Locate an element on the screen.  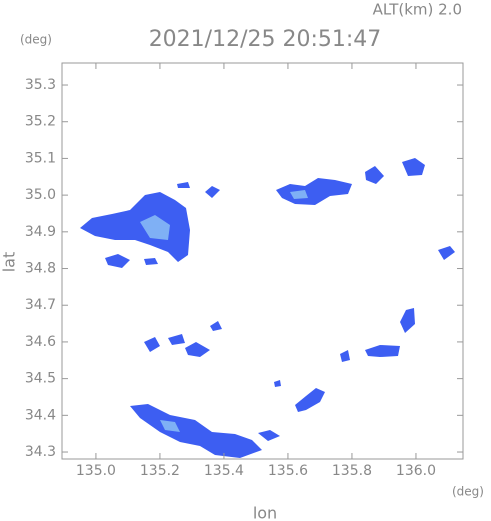
x-tick-label: 135.4 is located at coordinates (224, 471).